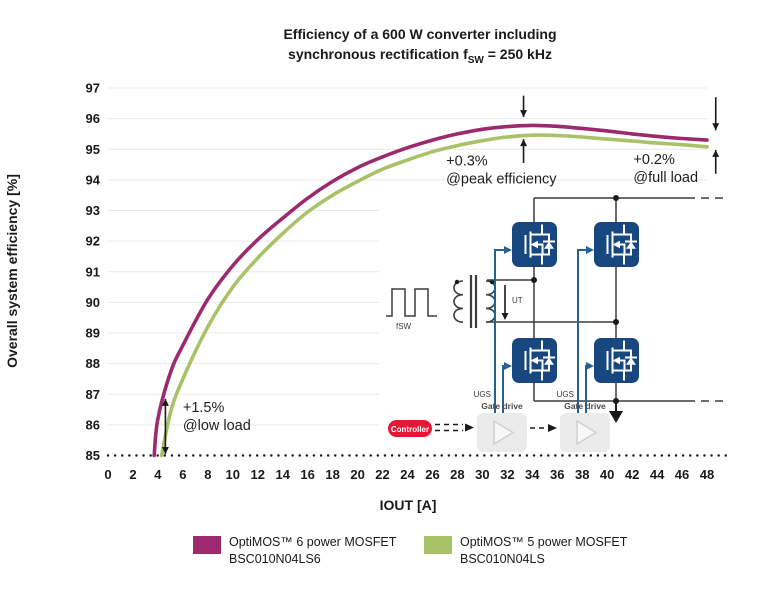  What do you see at coordinates (507, 474) in the screenshot?
I see `x-tick-label: 32` at bounding box center [507, 474].